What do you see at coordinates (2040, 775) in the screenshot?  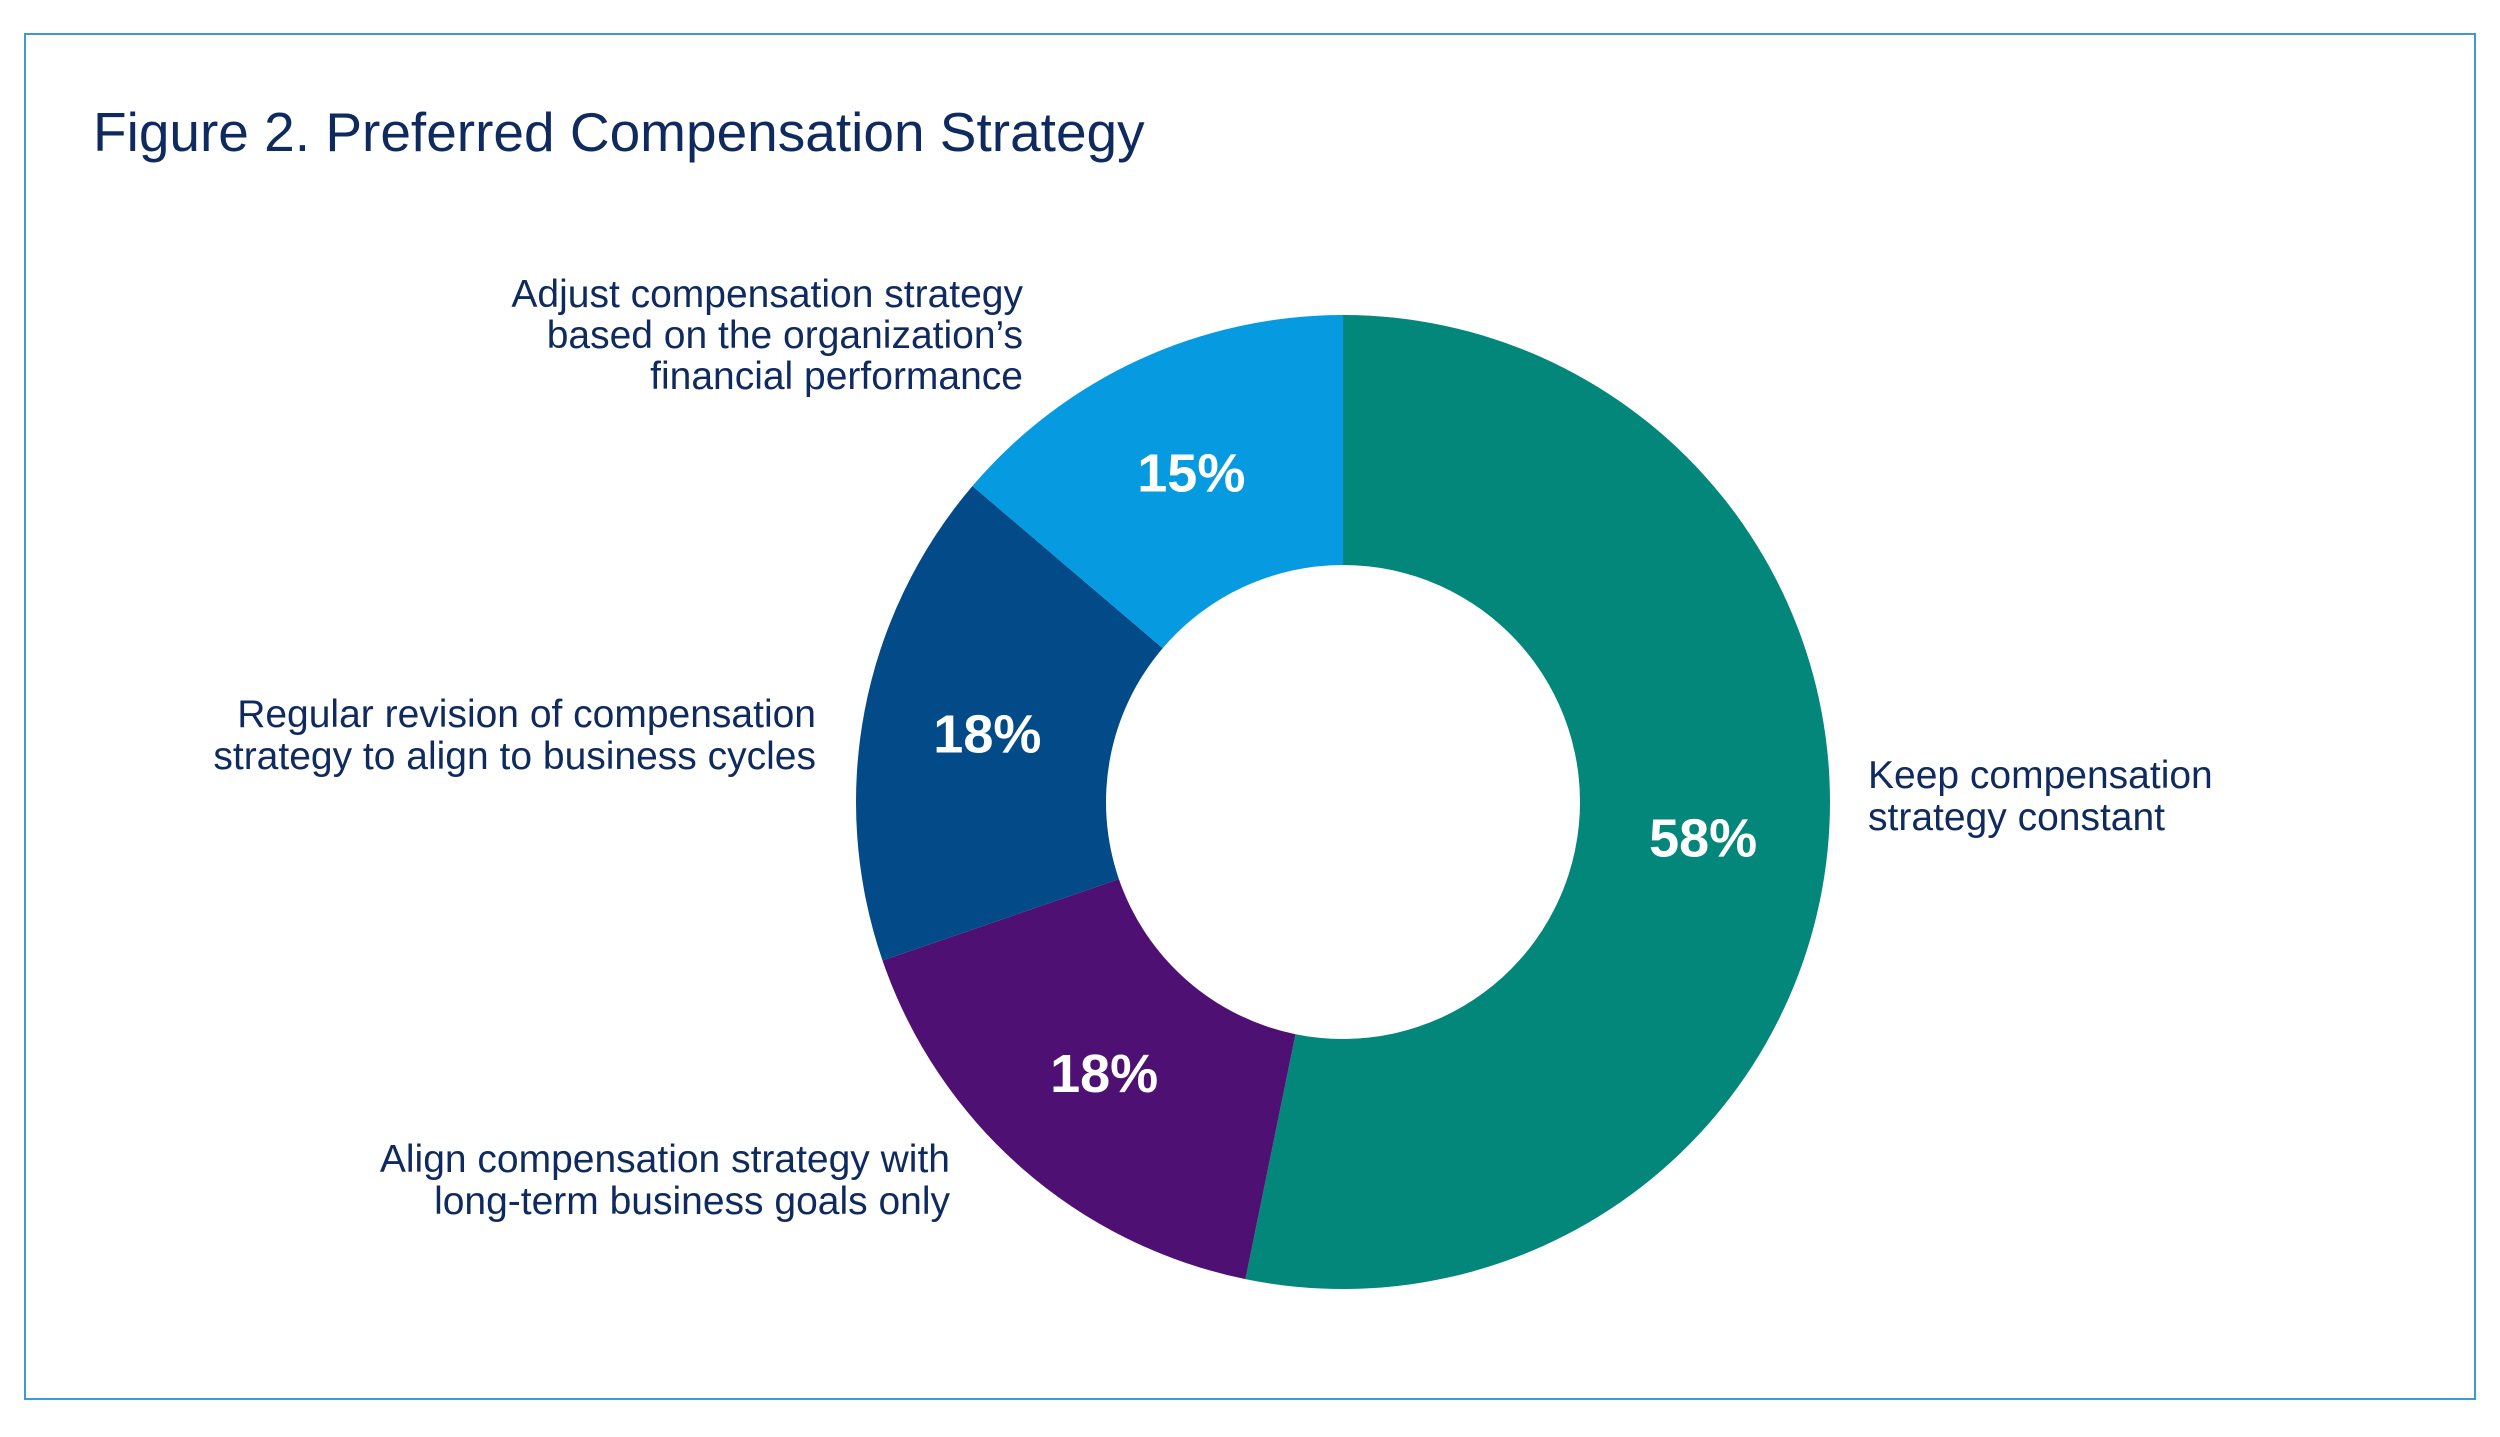 I see `category-label-line: Keep compensation` at bounding box center [2040, 775].